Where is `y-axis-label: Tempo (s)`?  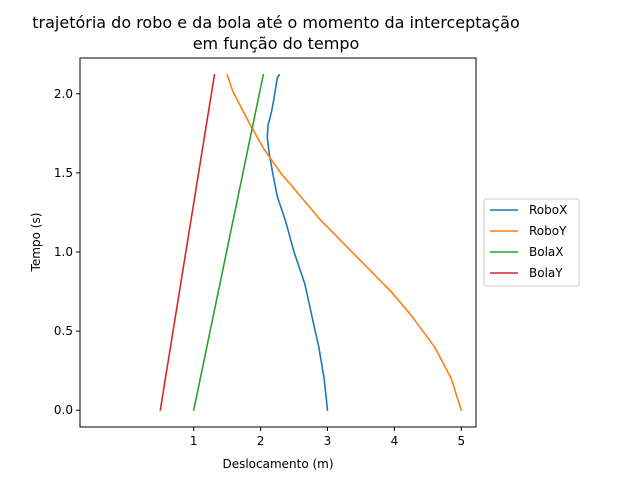
y-axis-label: Tempo (s) is located at coordinates (36, 243).